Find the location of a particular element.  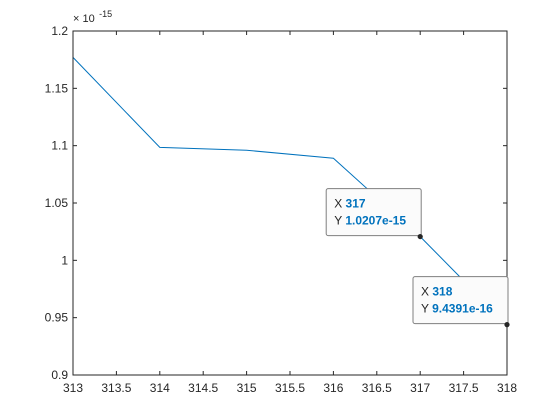

y-tick-label: 0.9 is located at coordinates (59, 375).